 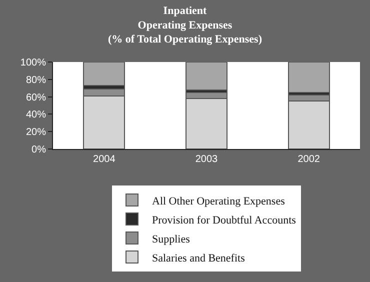 I want to click on x-tick-label: 2003, so click(x=206, y=159).